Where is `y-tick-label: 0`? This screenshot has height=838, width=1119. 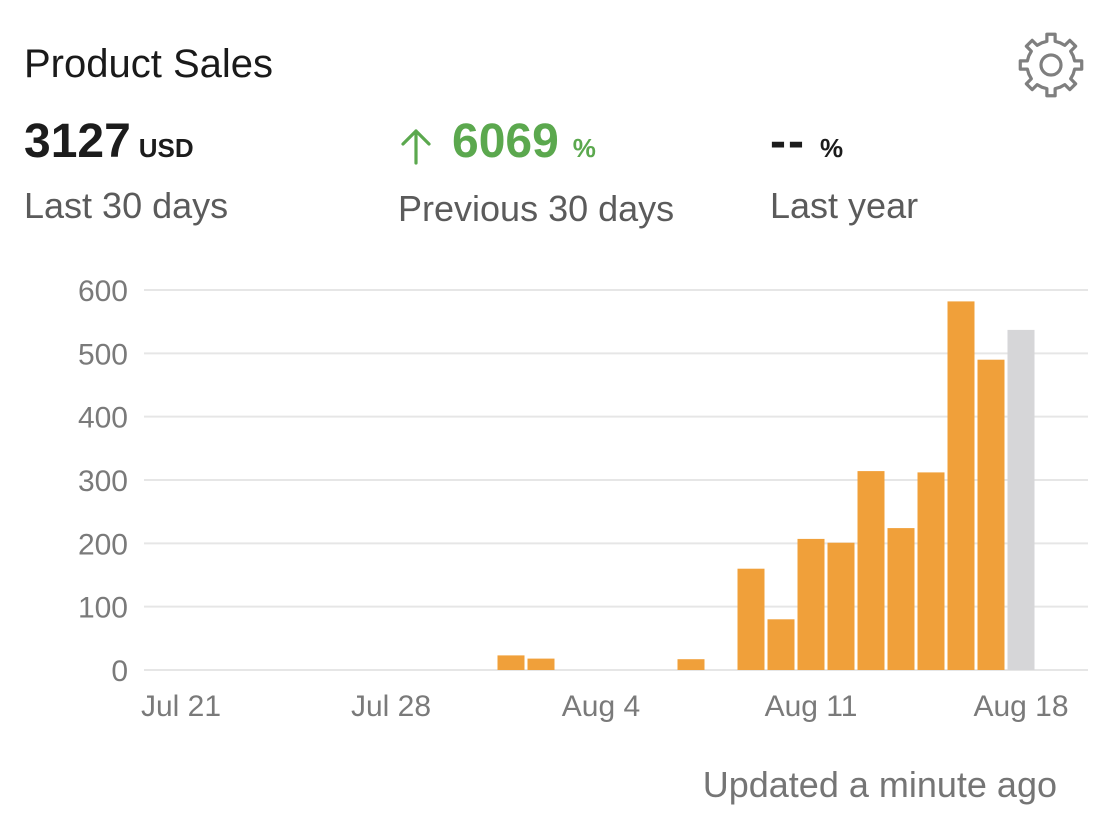 y-tick-label: 0 is located at coordinates (119, 671).